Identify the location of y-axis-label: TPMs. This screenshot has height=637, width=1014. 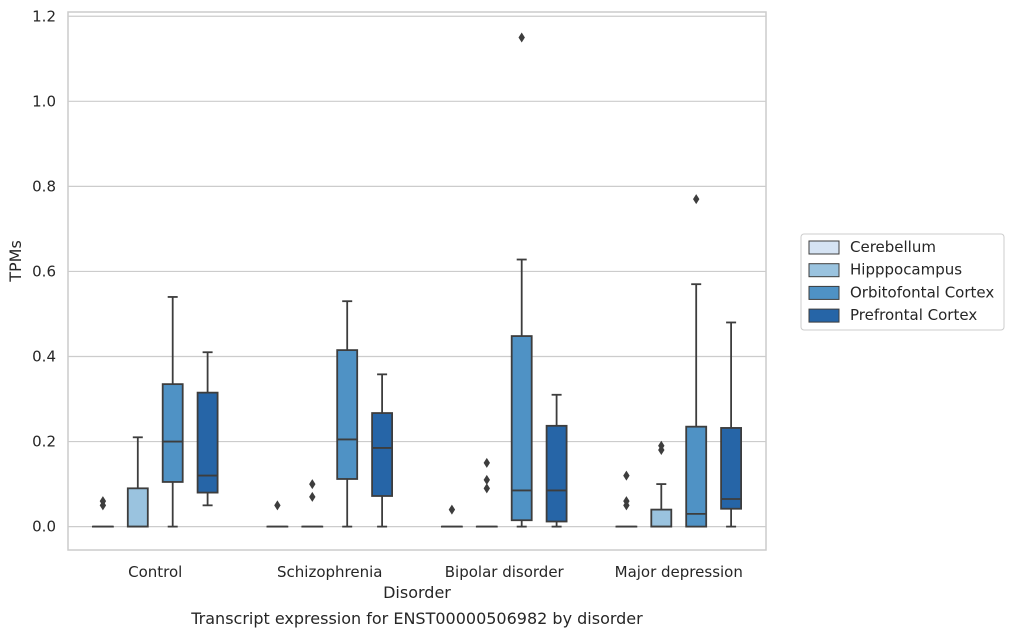
(15, 261).